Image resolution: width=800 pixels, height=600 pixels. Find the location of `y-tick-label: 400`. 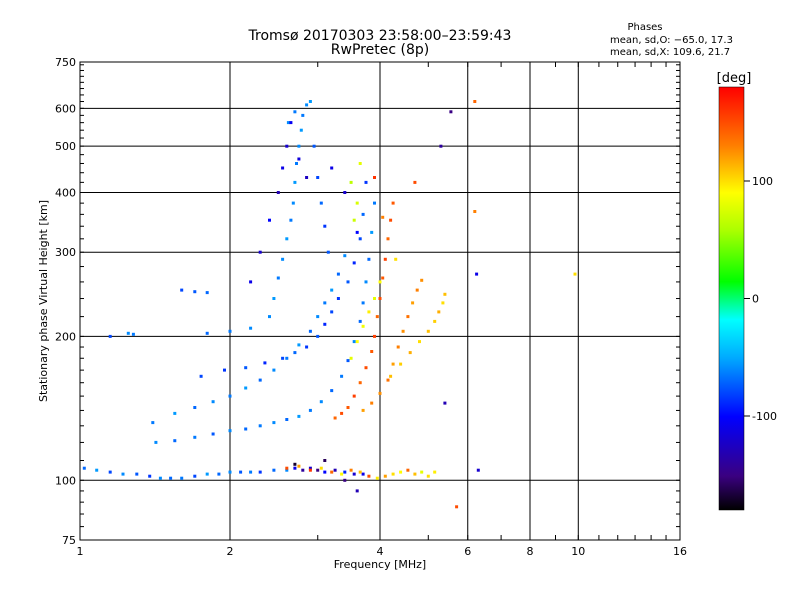

y-tick-label: 400 is located at coordinates (65, 192).